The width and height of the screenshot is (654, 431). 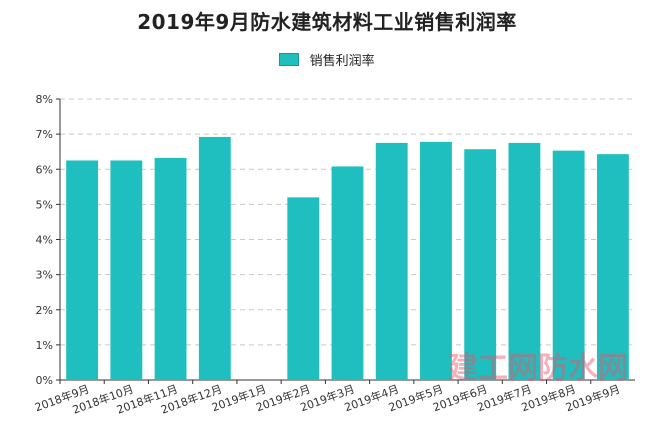 What do you see at coordinates (44, 240) in the screenshot?
I see `y-tick-label: 4%` at bounding box center [44, 240].